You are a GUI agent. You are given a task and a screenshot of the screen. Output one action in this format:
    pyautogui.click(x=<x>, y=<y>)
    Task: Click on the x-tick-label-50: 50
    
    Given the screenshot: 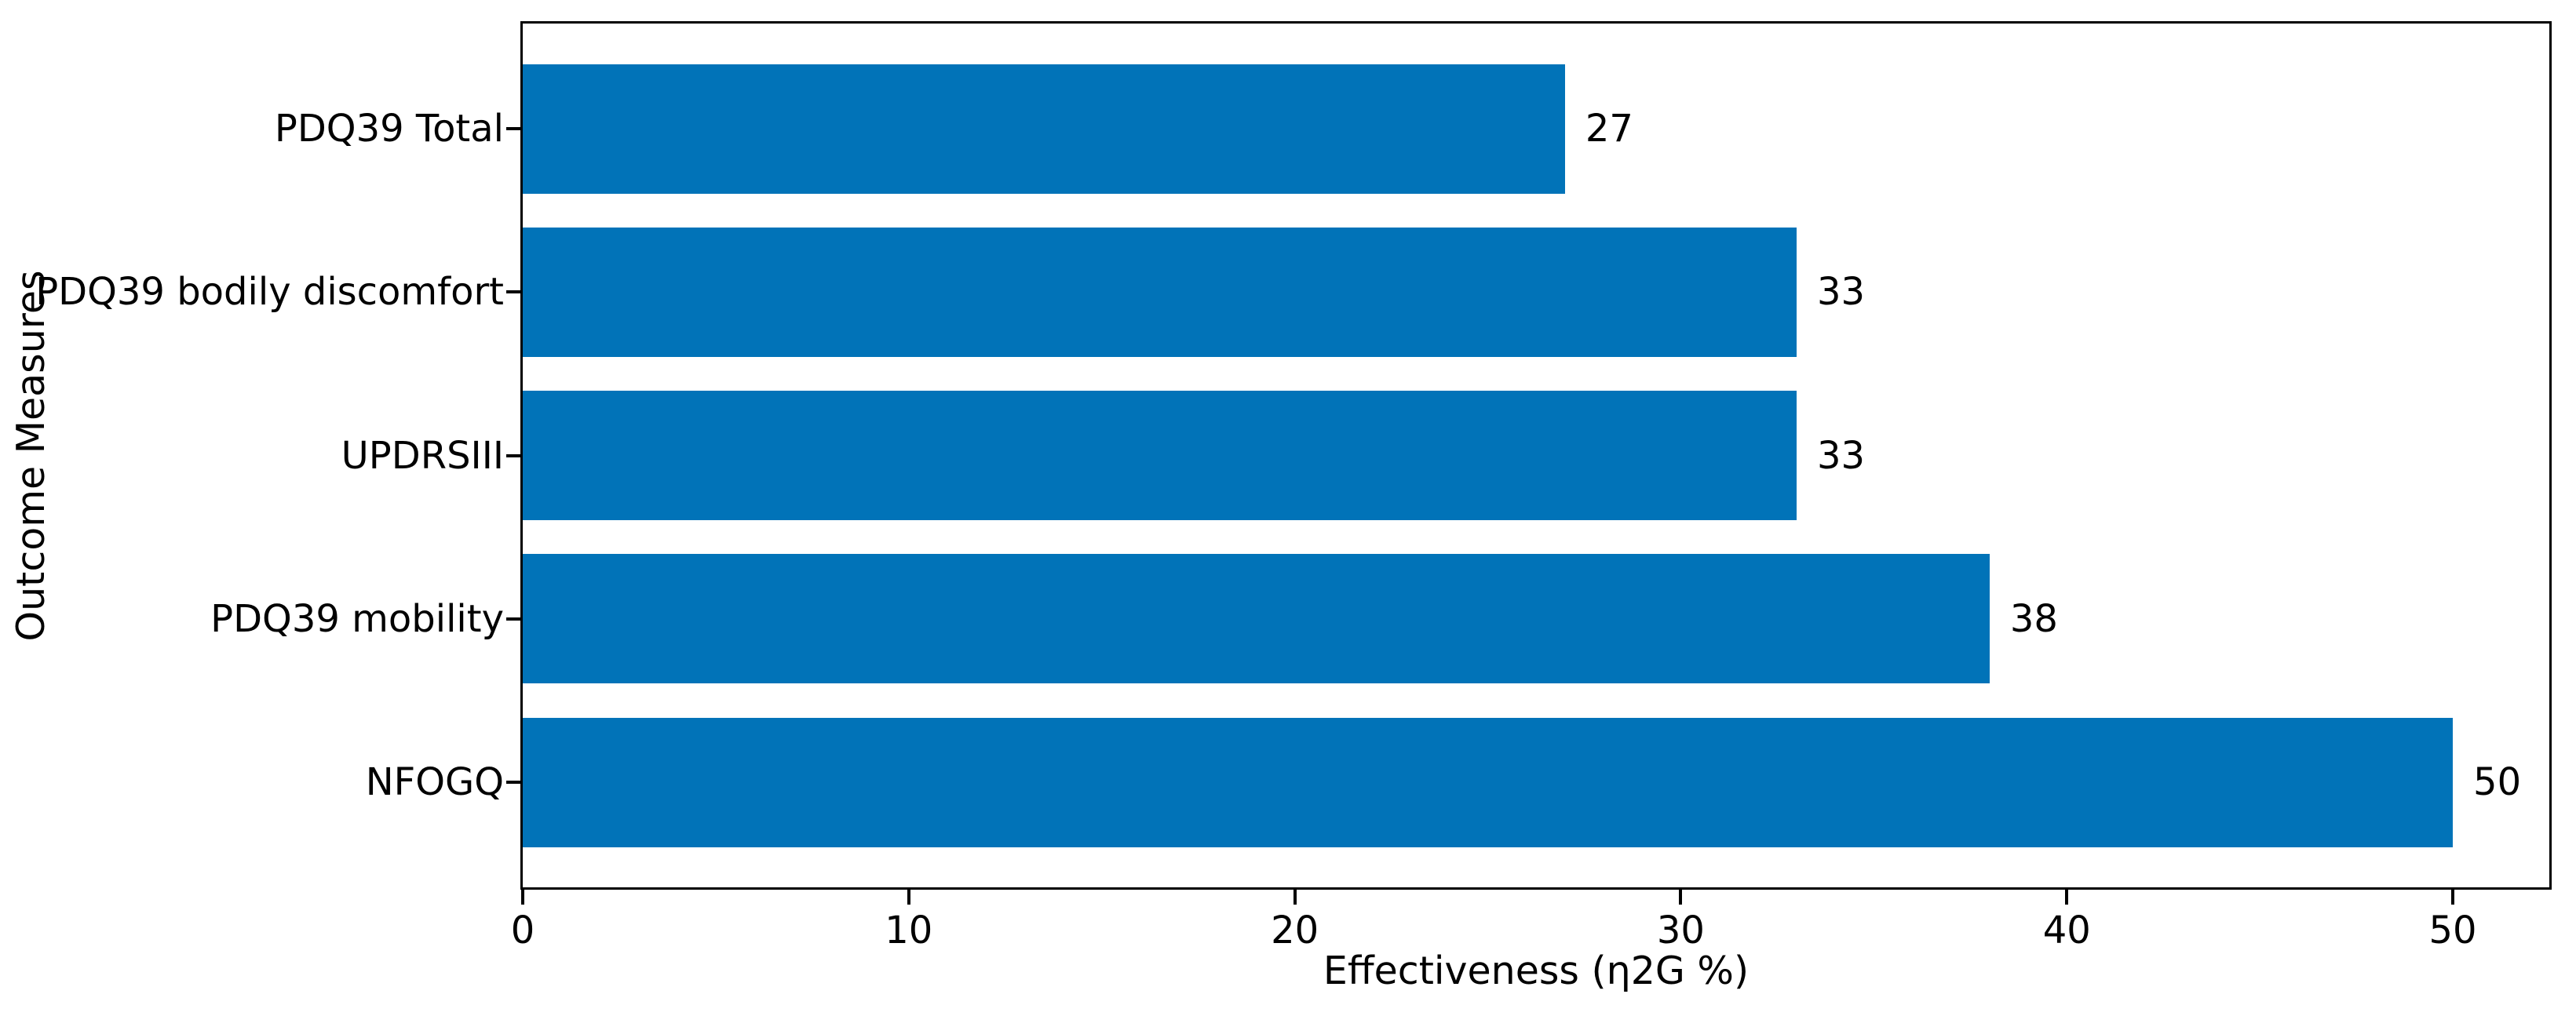 What is the action you would take?
    pyautogui.click(x=2452, y=930)
    